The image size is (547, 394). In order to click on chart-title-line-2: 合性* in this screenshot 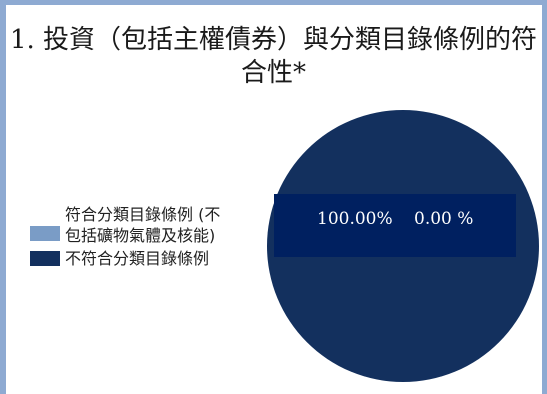, I will do `click(273, 73)`.